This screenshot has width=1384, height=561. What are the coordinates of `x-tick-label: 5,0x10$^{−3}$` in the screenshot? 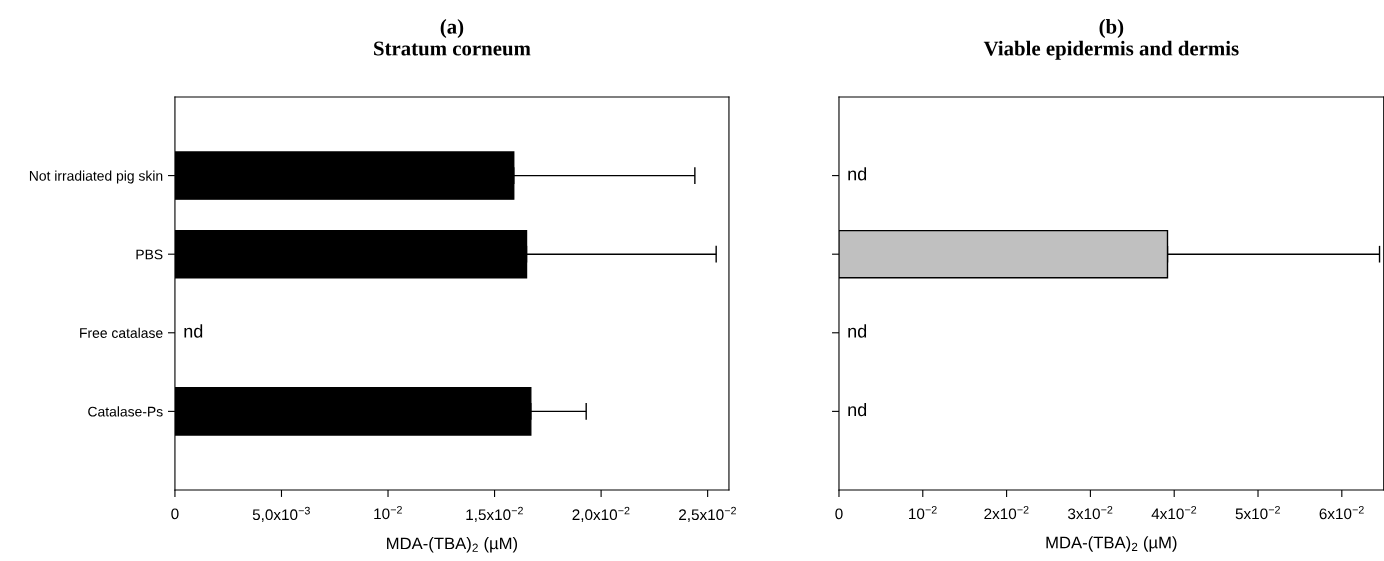 It's located at (281, 514).